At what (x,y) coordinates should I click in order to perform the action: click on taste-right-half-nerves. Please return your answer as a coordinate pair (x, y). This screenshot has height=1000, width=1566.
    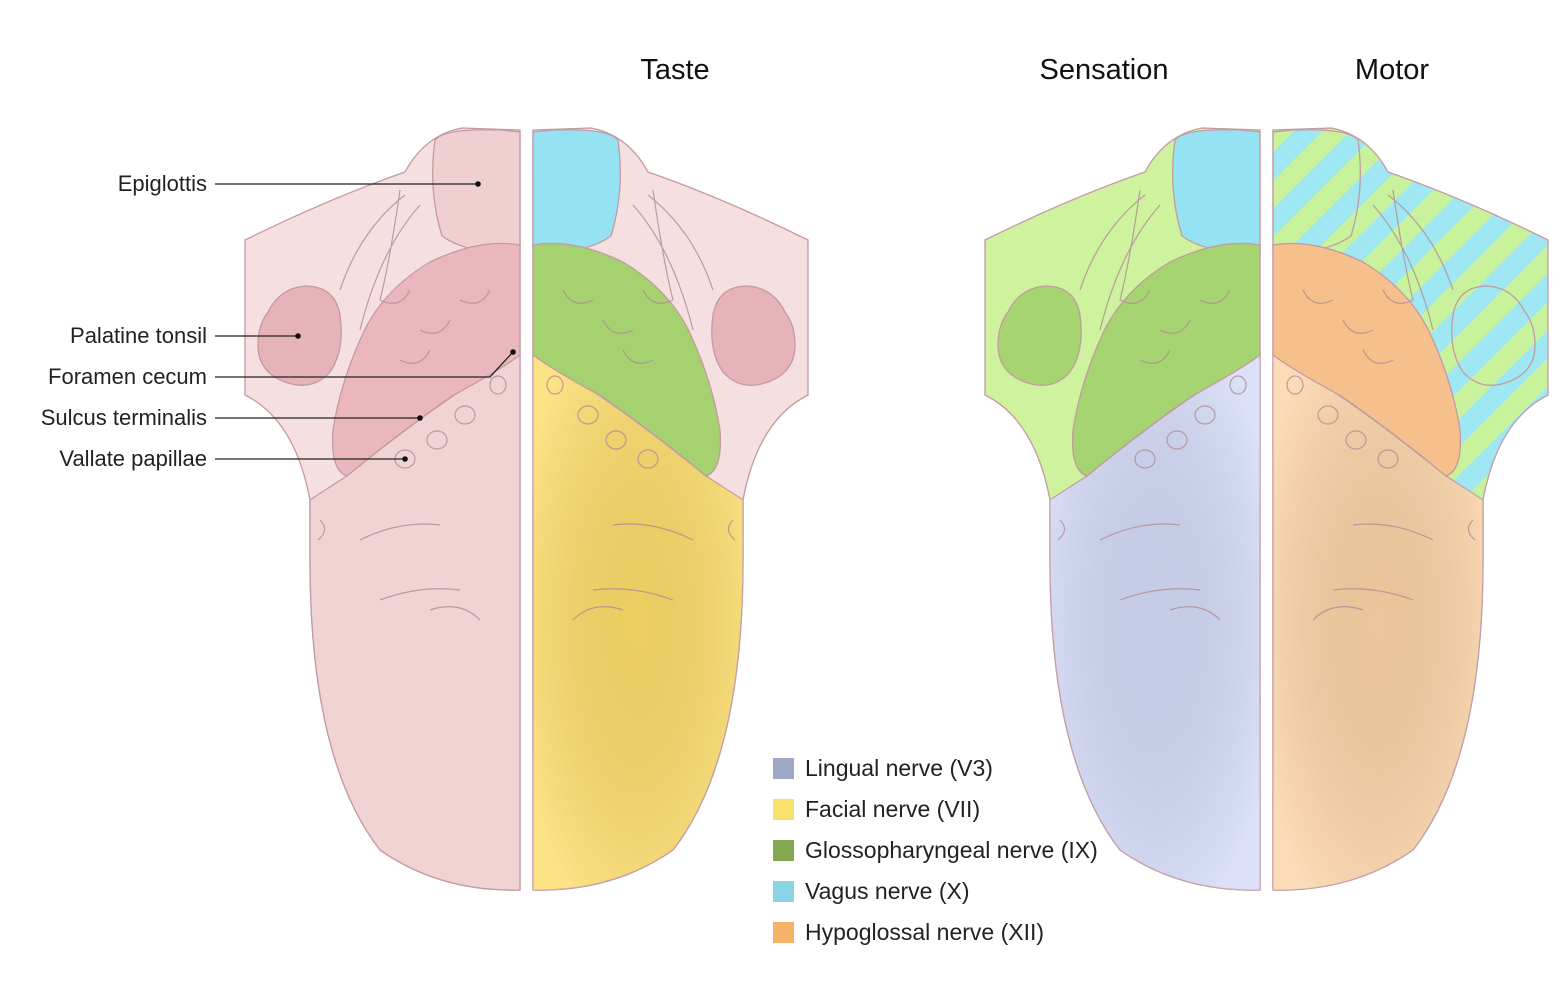
    Looking at the image, I should click on (670, 509).